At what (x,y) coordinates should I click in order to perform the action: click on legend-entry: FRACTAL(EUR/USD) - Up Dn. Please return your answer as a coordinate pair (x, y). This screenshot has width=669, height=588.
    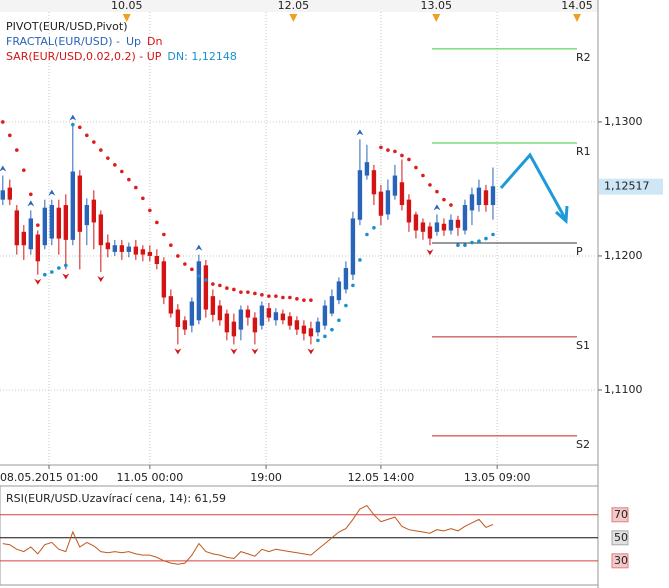
    Looking at the image, I should click on (84, 41).